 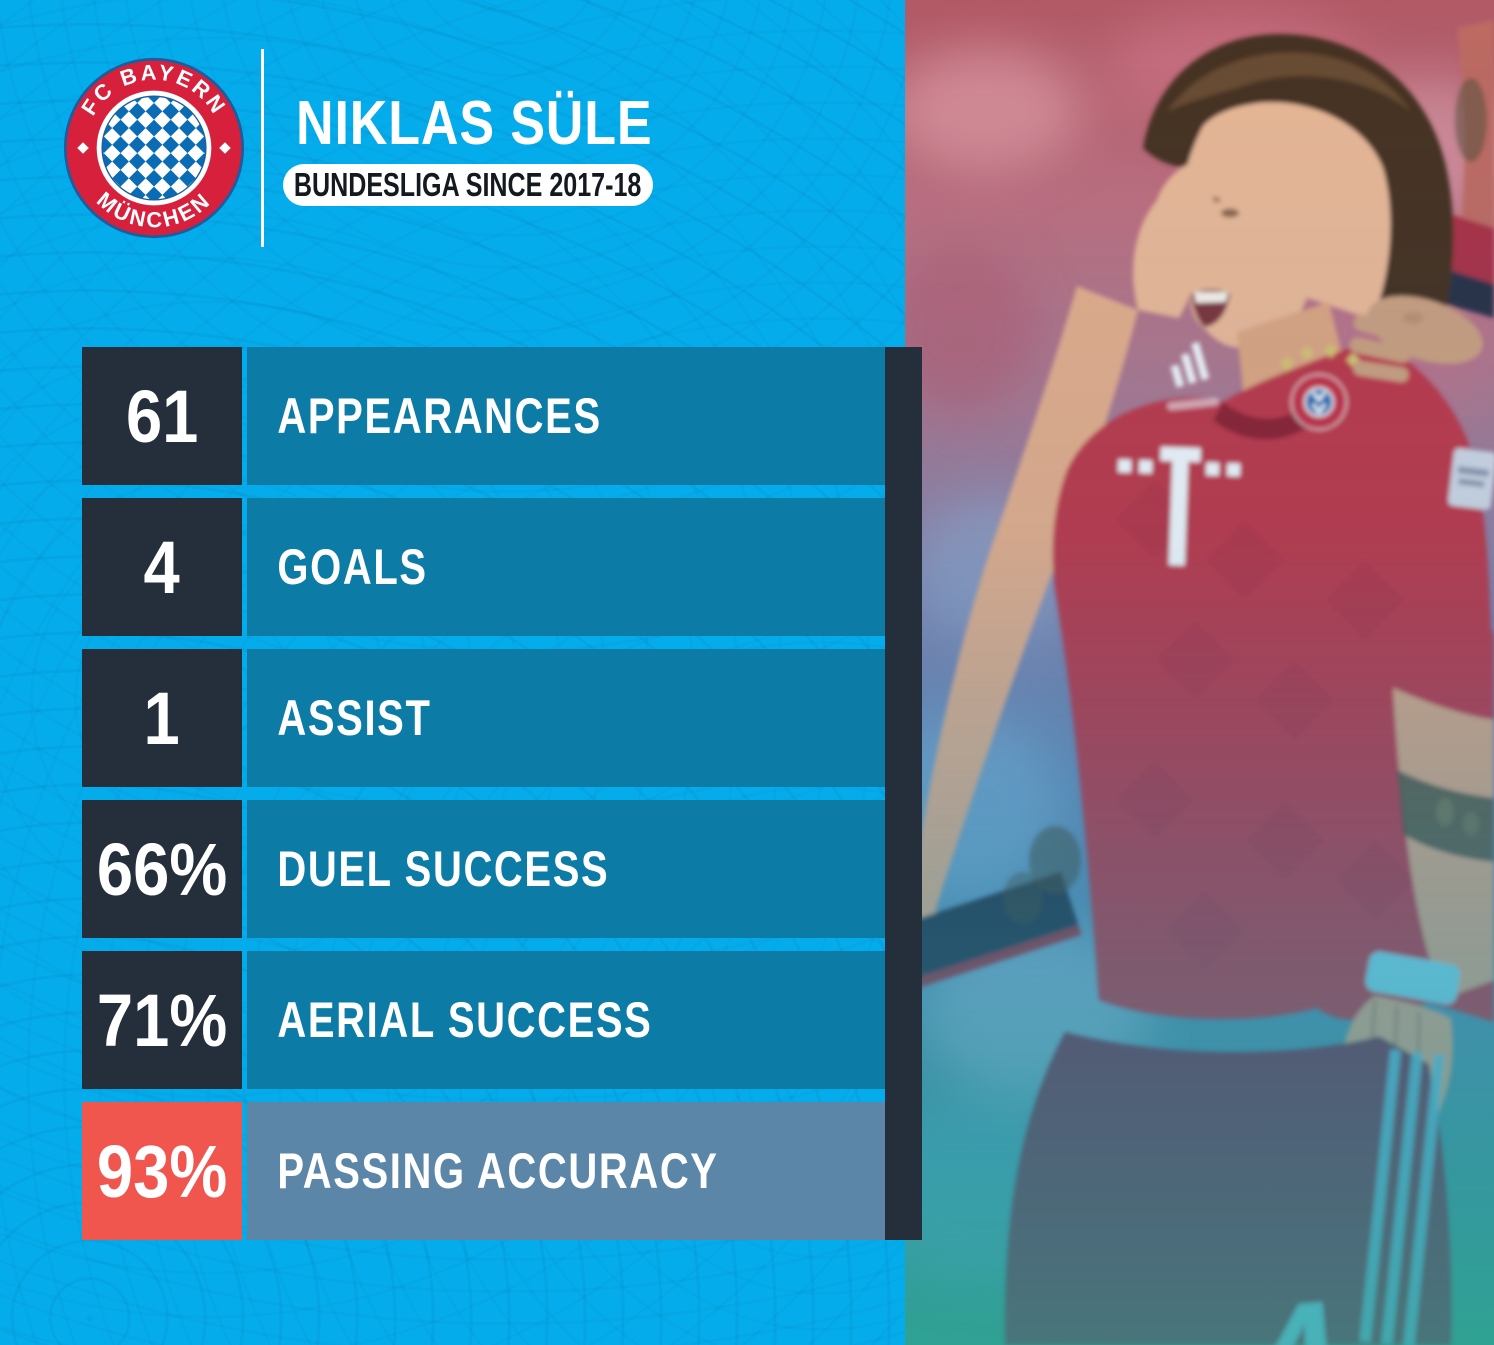 I want to click on stat-label-bar: DUEL SUCCESS, so click(x=566, y=869).